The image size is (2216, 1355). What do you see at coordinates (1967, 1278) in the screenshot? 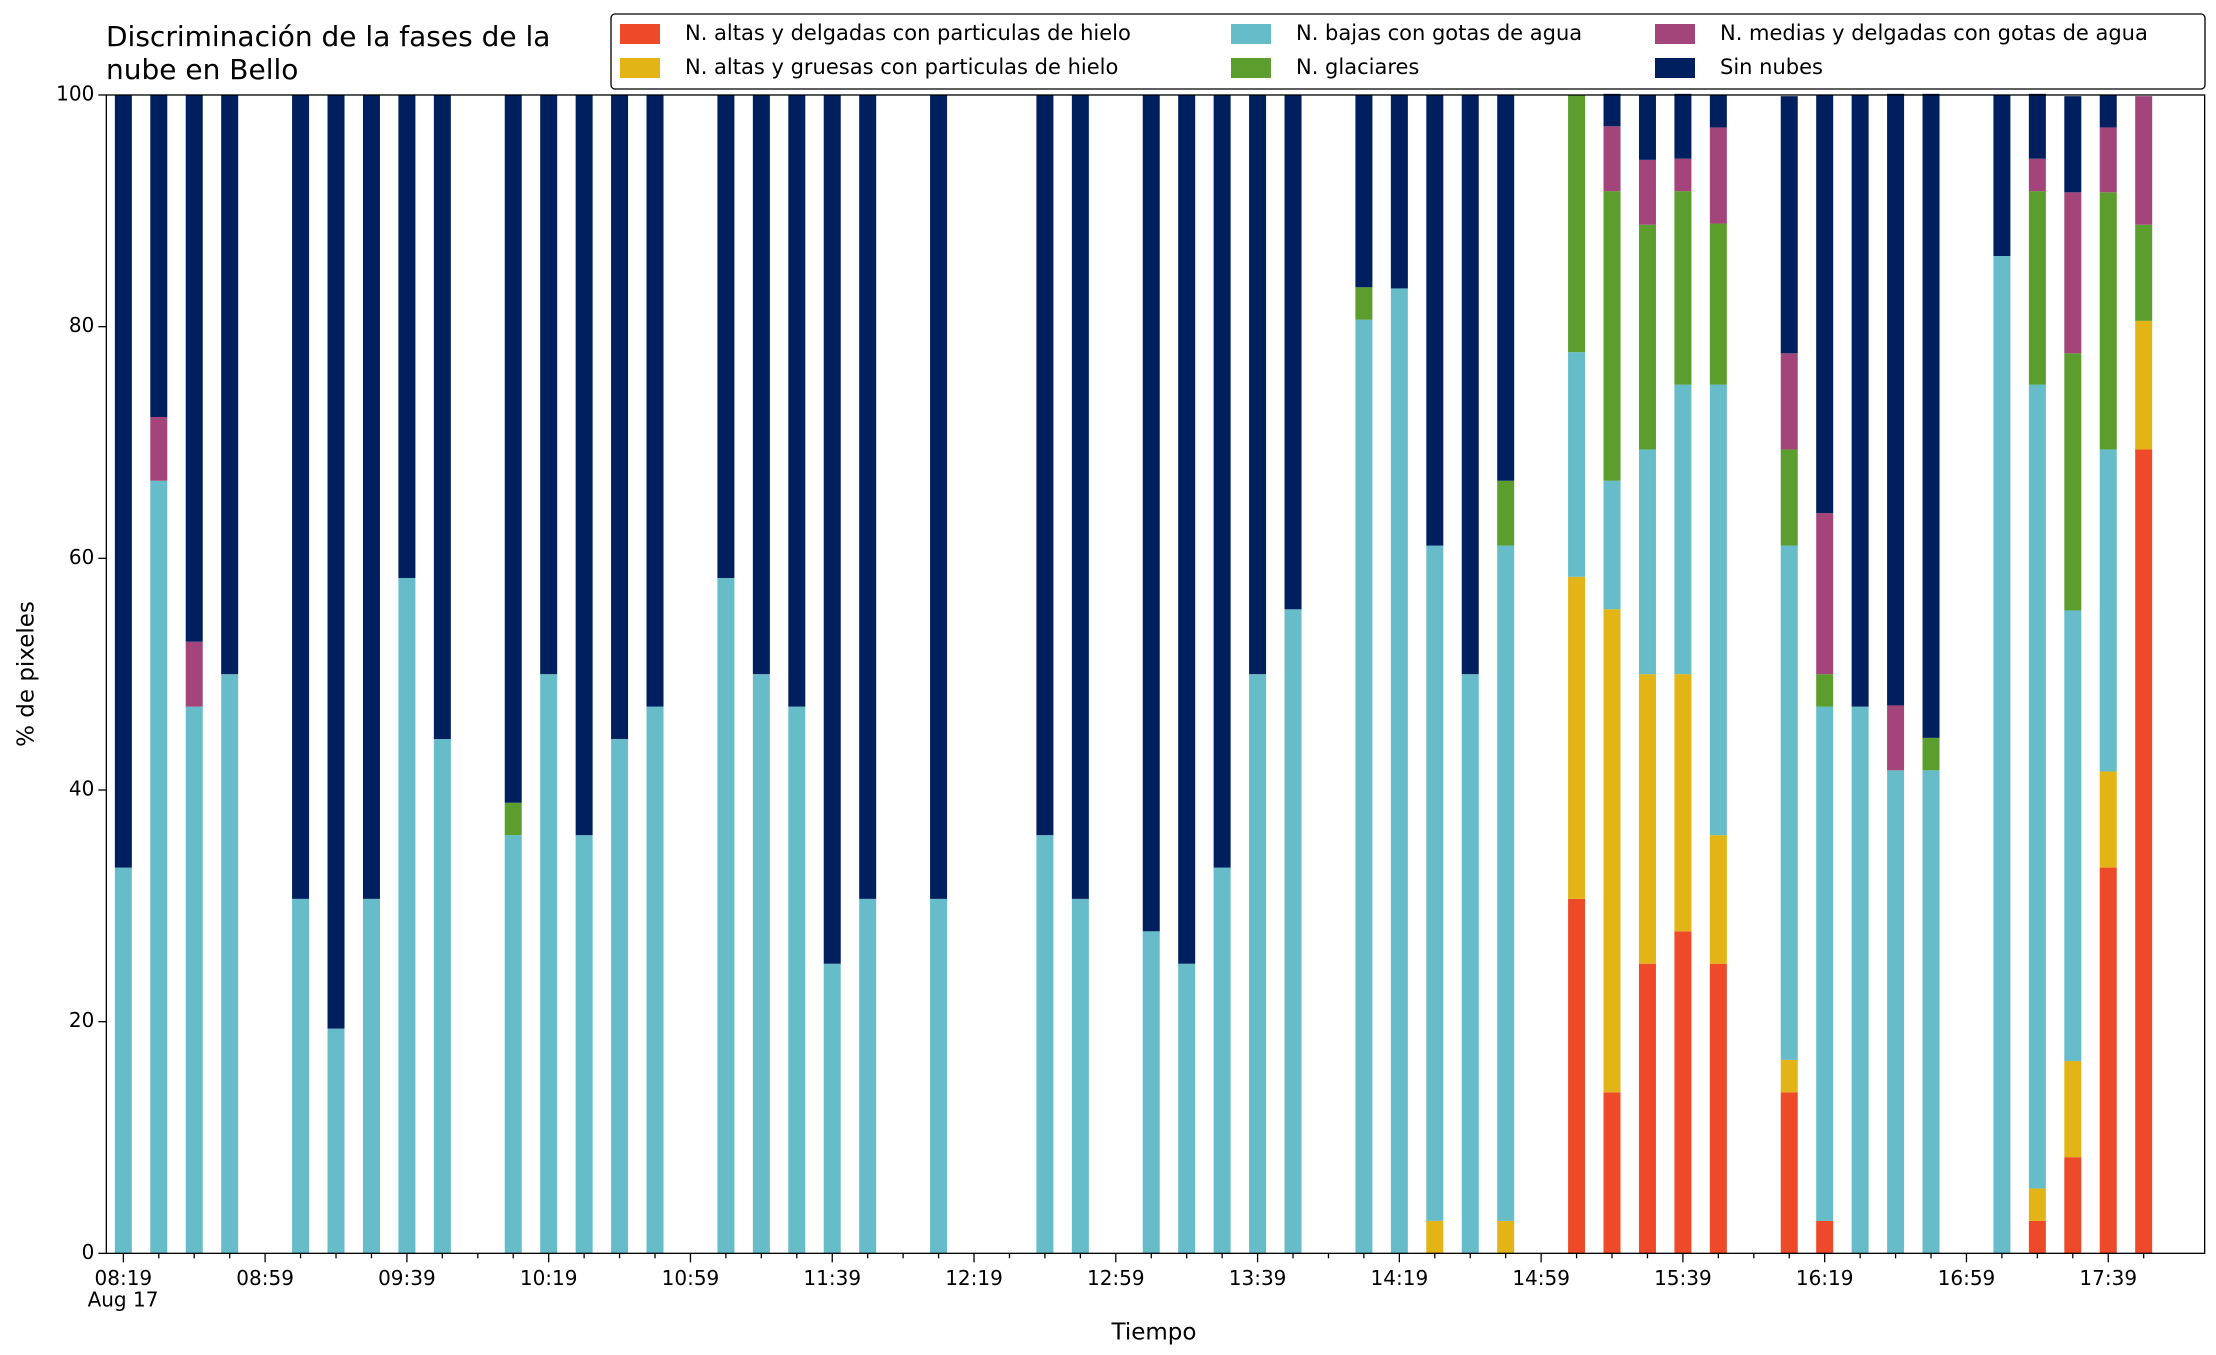
I see `x-tick-label: 16:59` at bounding box center [1967, 1278].